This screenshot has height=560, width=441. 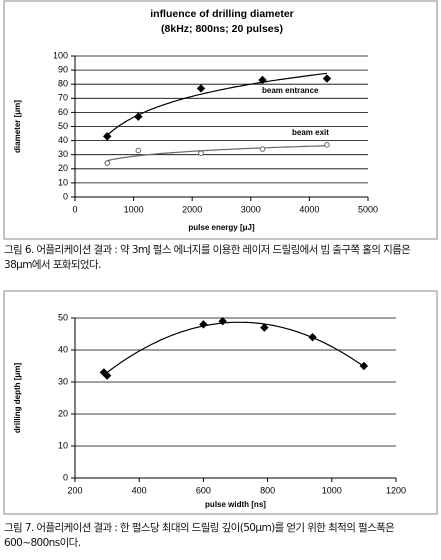 I want to click on x-axis-label: pulse width [ns], so click(x=235, y=504).